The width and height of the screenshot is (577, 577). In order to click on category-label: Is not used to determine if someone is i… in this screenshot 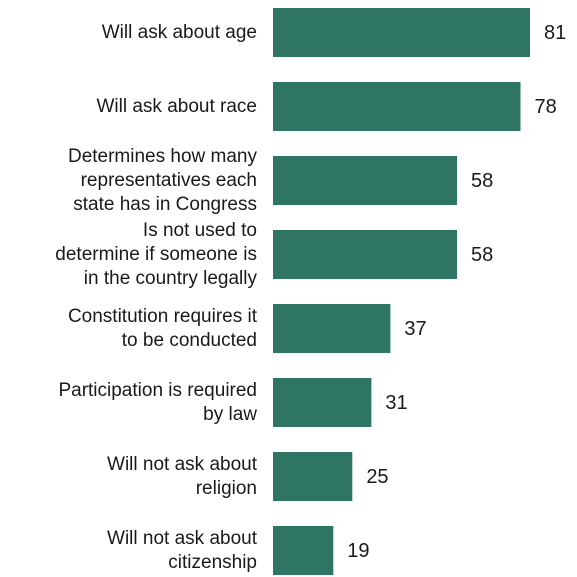, I will do `click(156, 254)`.